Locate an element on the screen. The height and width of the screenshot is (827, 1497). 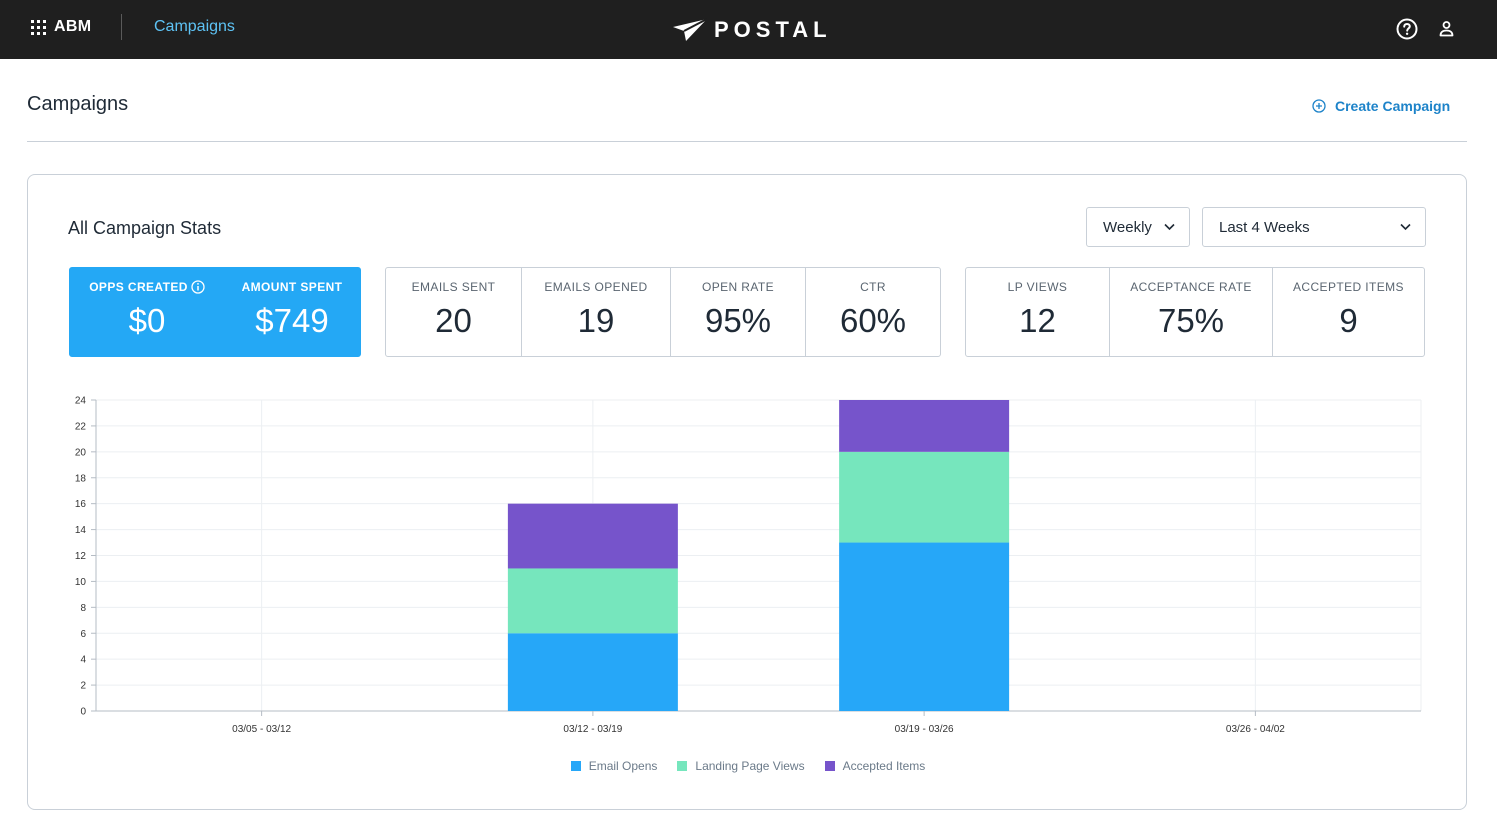
stat-accepted-items: ACCEPTED ITEMS 9 is located at coordinates (1348, 312).